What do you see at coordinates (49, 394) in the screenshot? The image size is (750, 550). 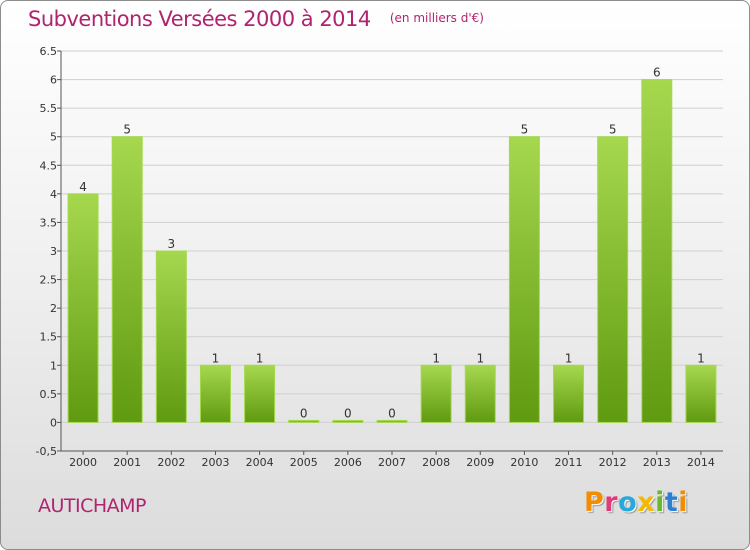 I see `y-tick-label: 0.5` at bounding box center [49, 394].